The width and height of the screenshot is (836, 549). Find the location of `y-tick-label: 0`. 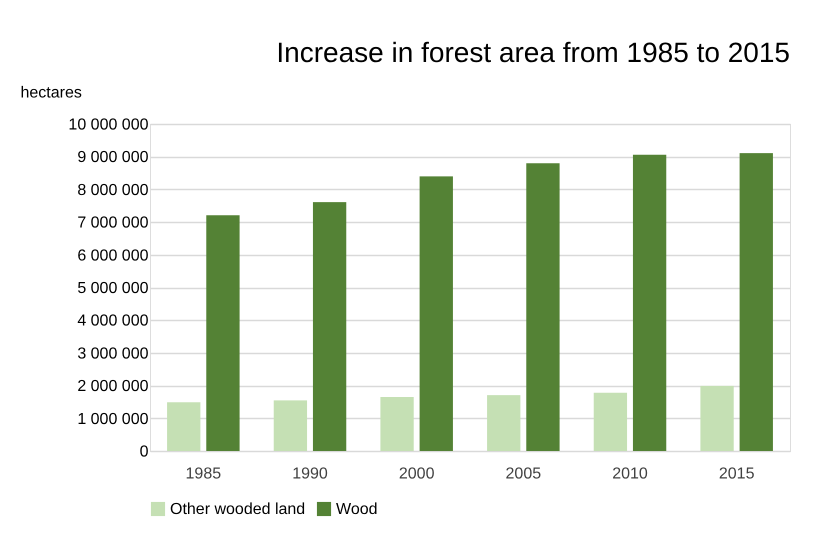

y-tick-label: 0 is located at coordinates (144, 452).